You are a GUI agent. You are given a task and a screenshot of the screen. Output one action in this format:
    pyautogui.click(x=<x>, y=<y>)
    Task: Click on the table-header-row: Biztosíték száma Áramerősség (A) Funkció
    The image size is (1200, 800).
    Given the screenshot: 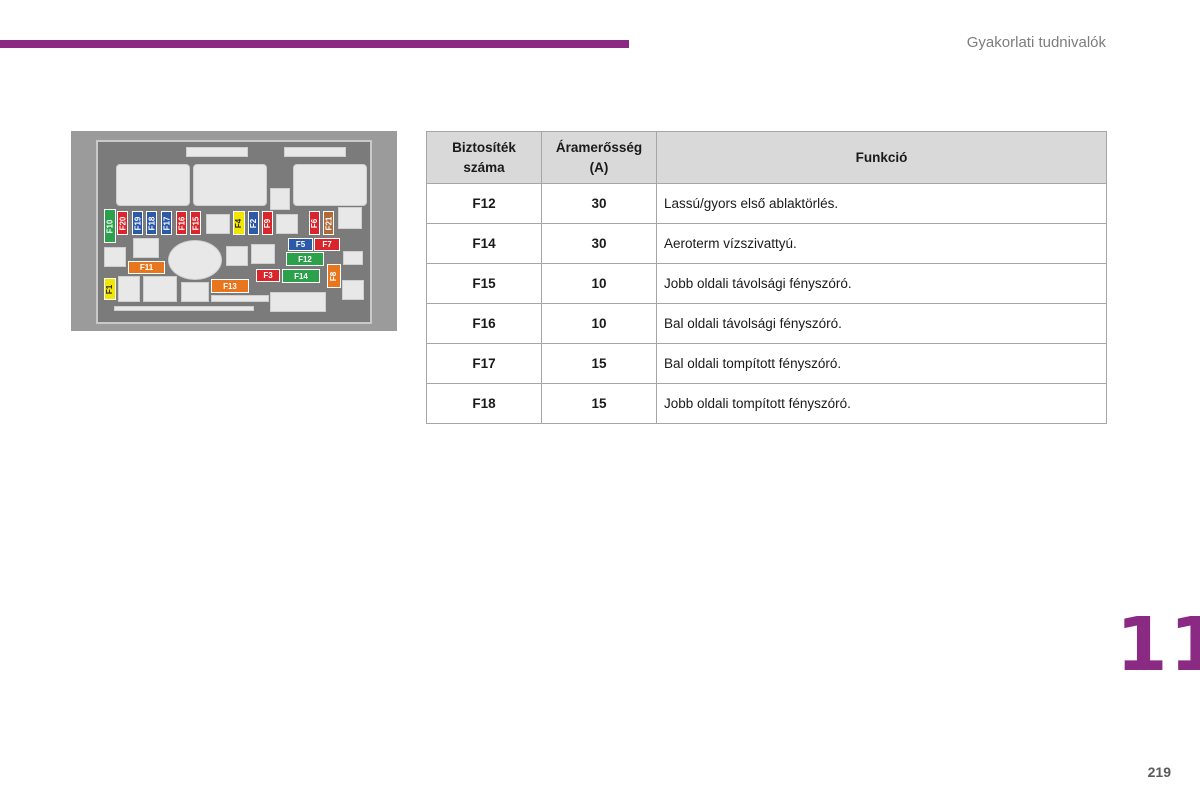 What is the action you would take?
    pyautogui.click(x=766, y=157)
    